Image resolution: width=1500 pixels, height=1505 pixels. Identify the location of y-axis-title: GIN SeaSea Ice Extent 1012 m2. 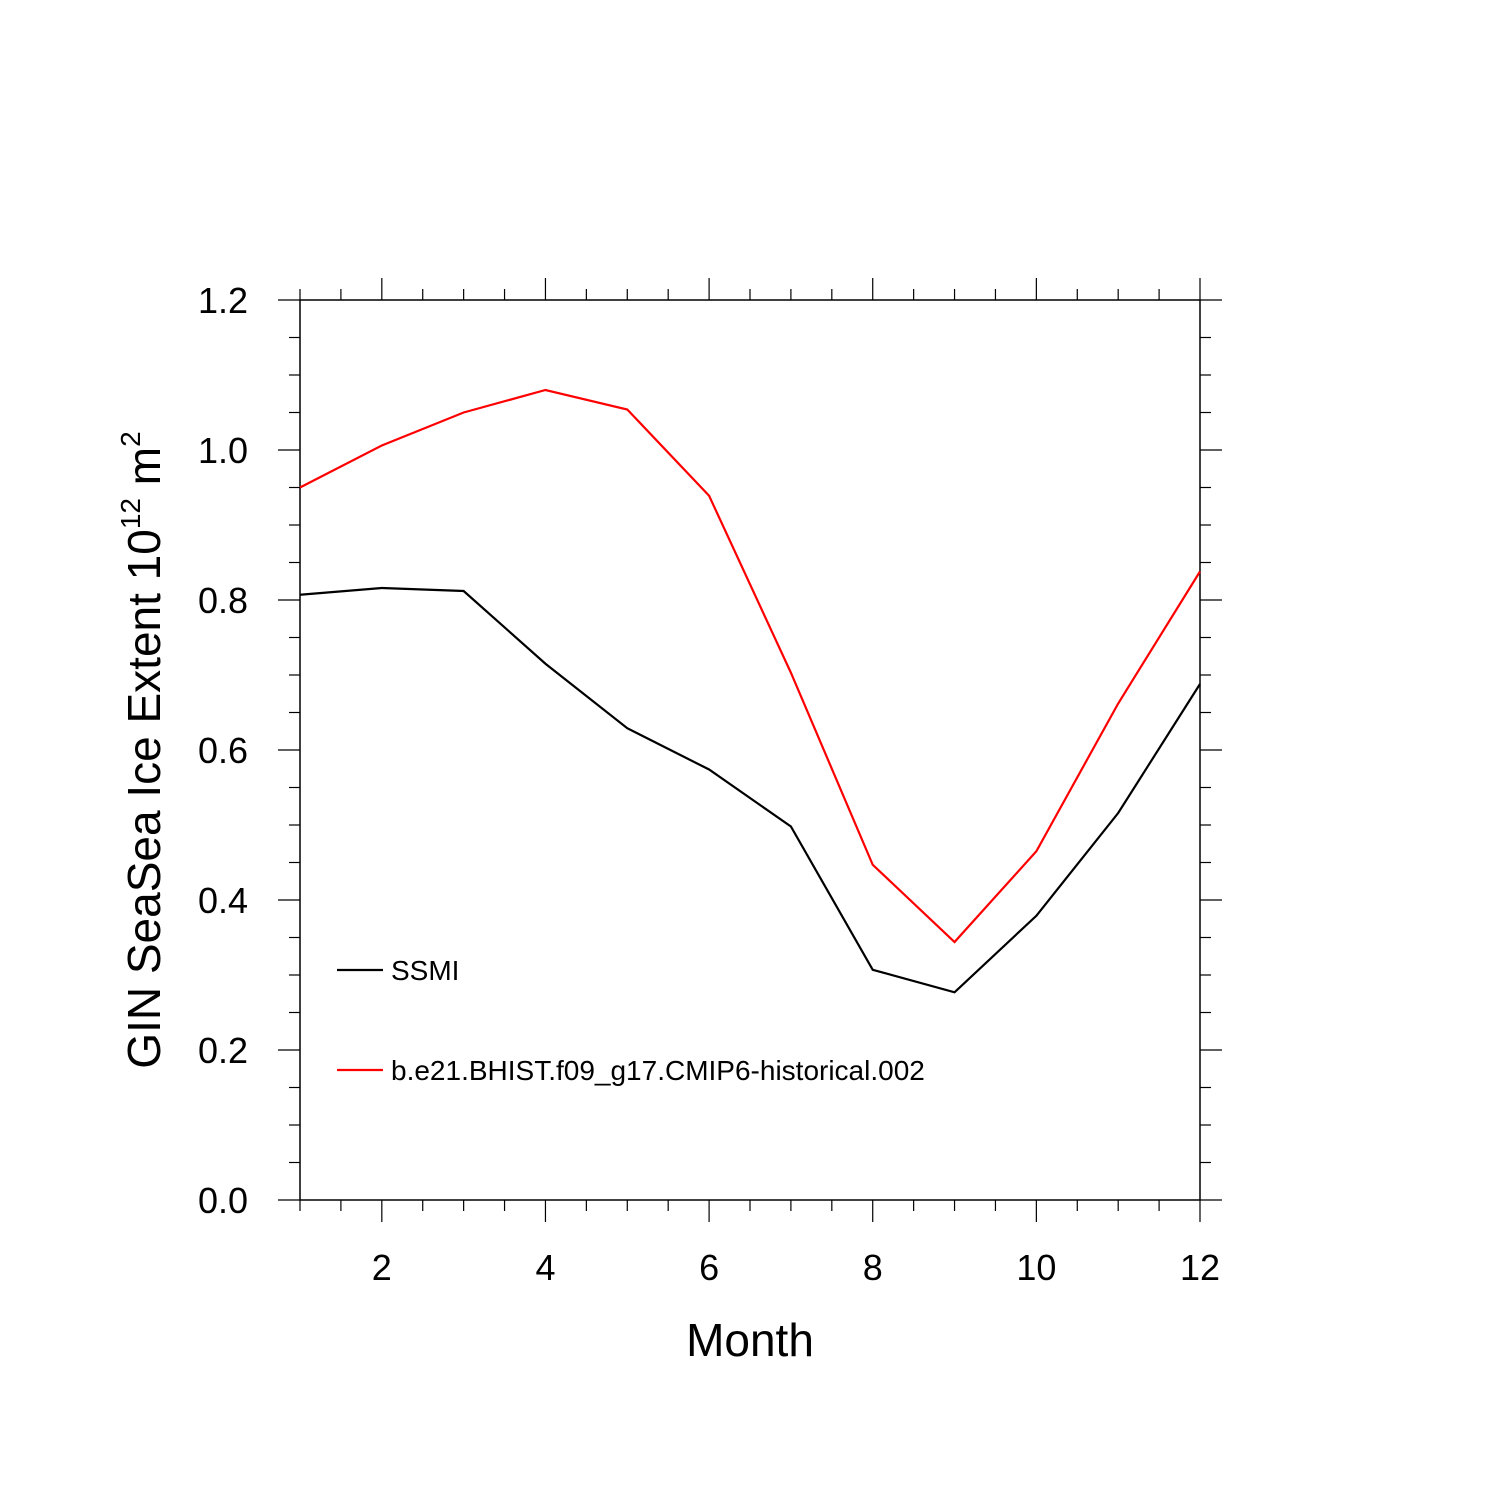
(142, 749).